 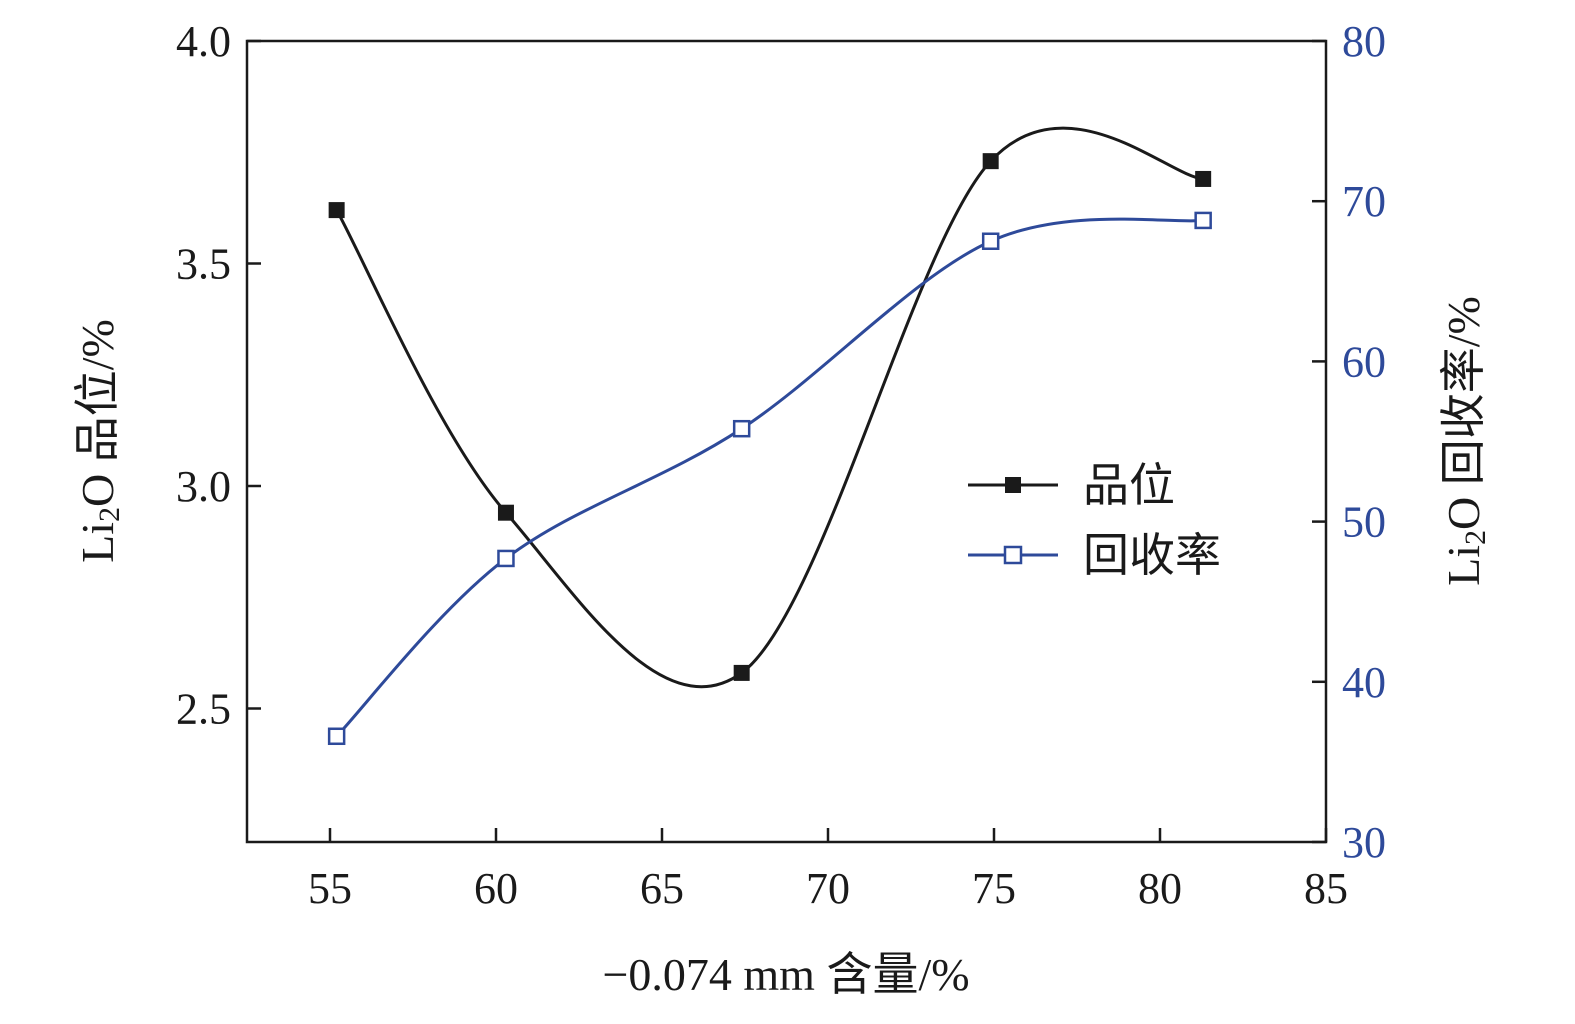 I want to click on svg-text: Li2O 回收率/%, so click(x=1465, y=441).